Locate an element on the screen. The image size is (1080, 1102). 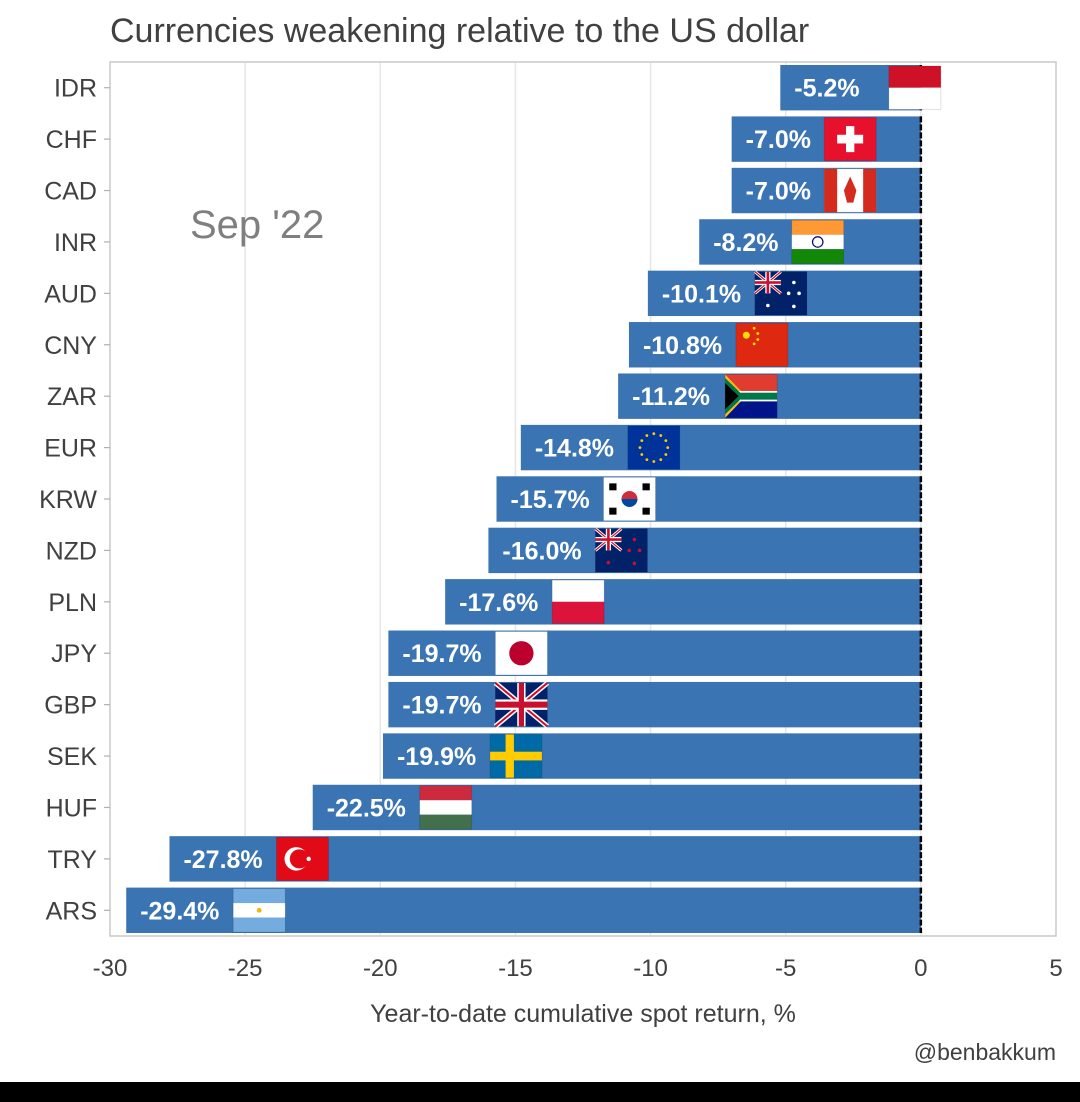
category-label: GBP is located at coordinates (70, 706).